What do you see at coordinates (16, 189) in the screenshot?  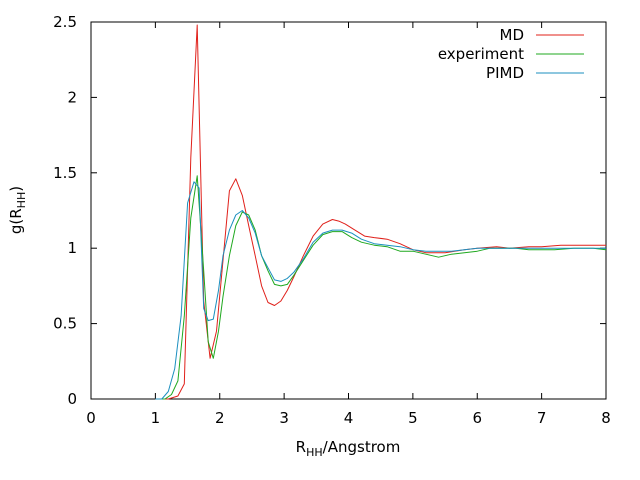 I see `y-axis-label-rest: )` at bounding box center [16, 189].